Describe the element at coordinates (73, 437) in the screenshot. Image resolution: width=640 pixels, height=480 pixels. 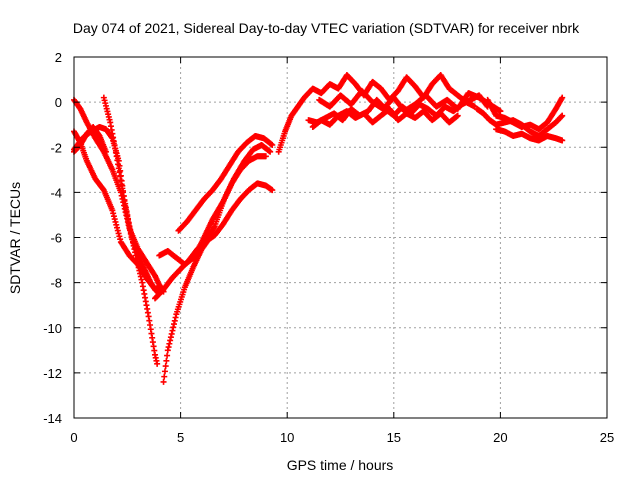
I see `x-tick-label: 0` at that location.